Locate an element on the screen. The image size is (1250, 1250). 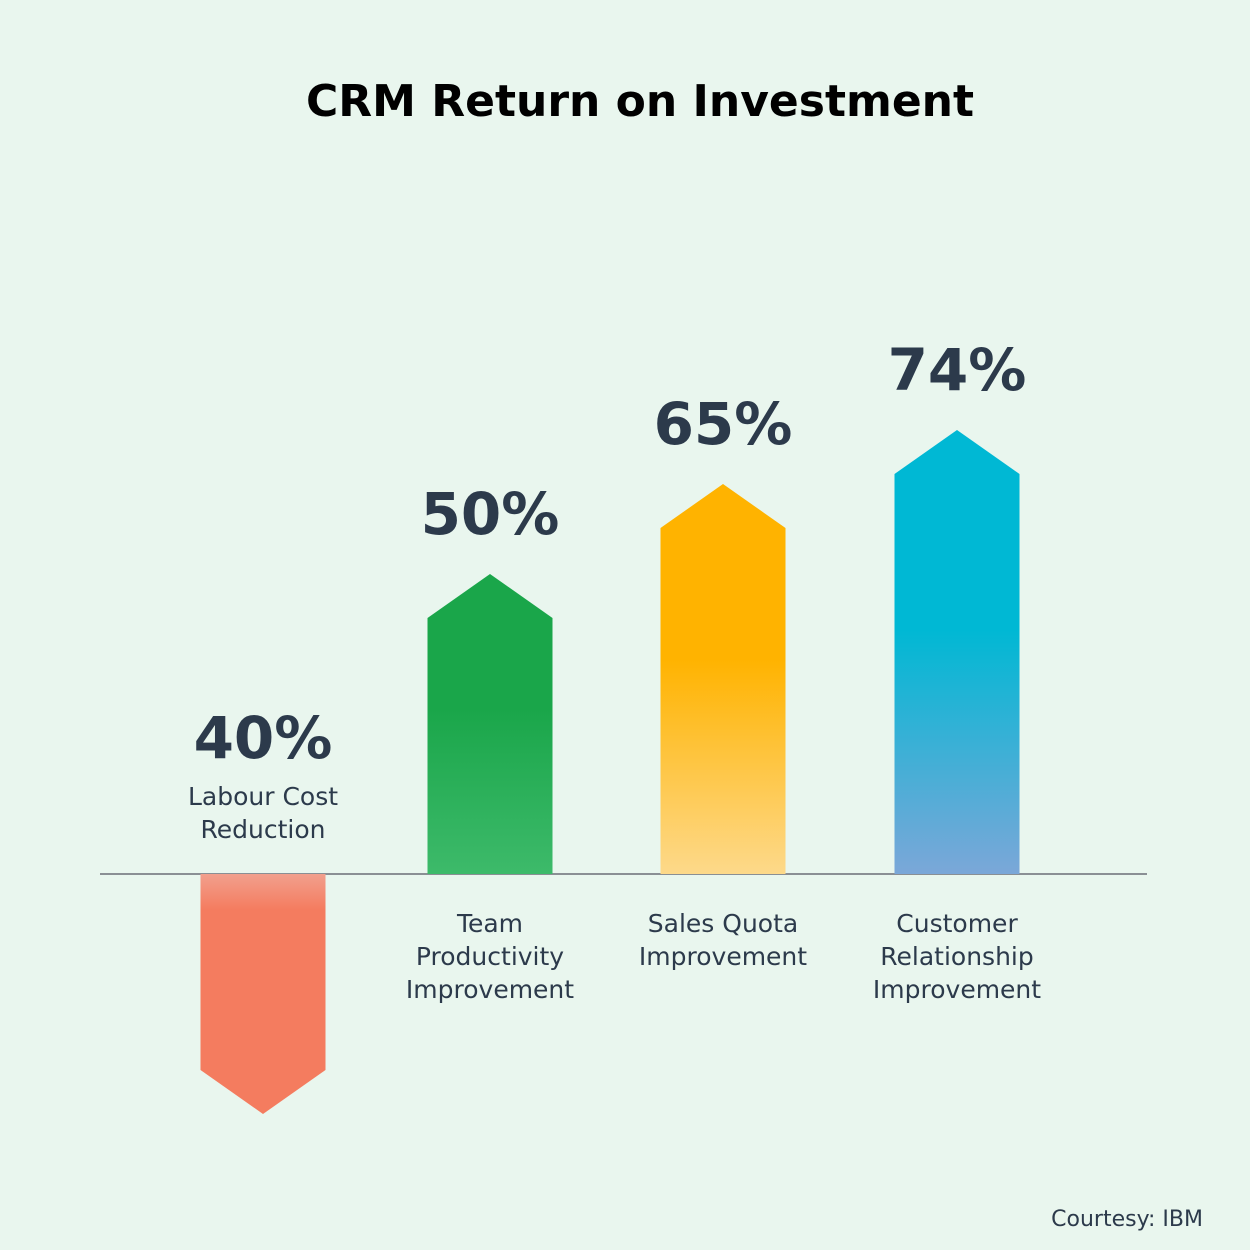
value-label: 74% is located at coordinates (957, 370).